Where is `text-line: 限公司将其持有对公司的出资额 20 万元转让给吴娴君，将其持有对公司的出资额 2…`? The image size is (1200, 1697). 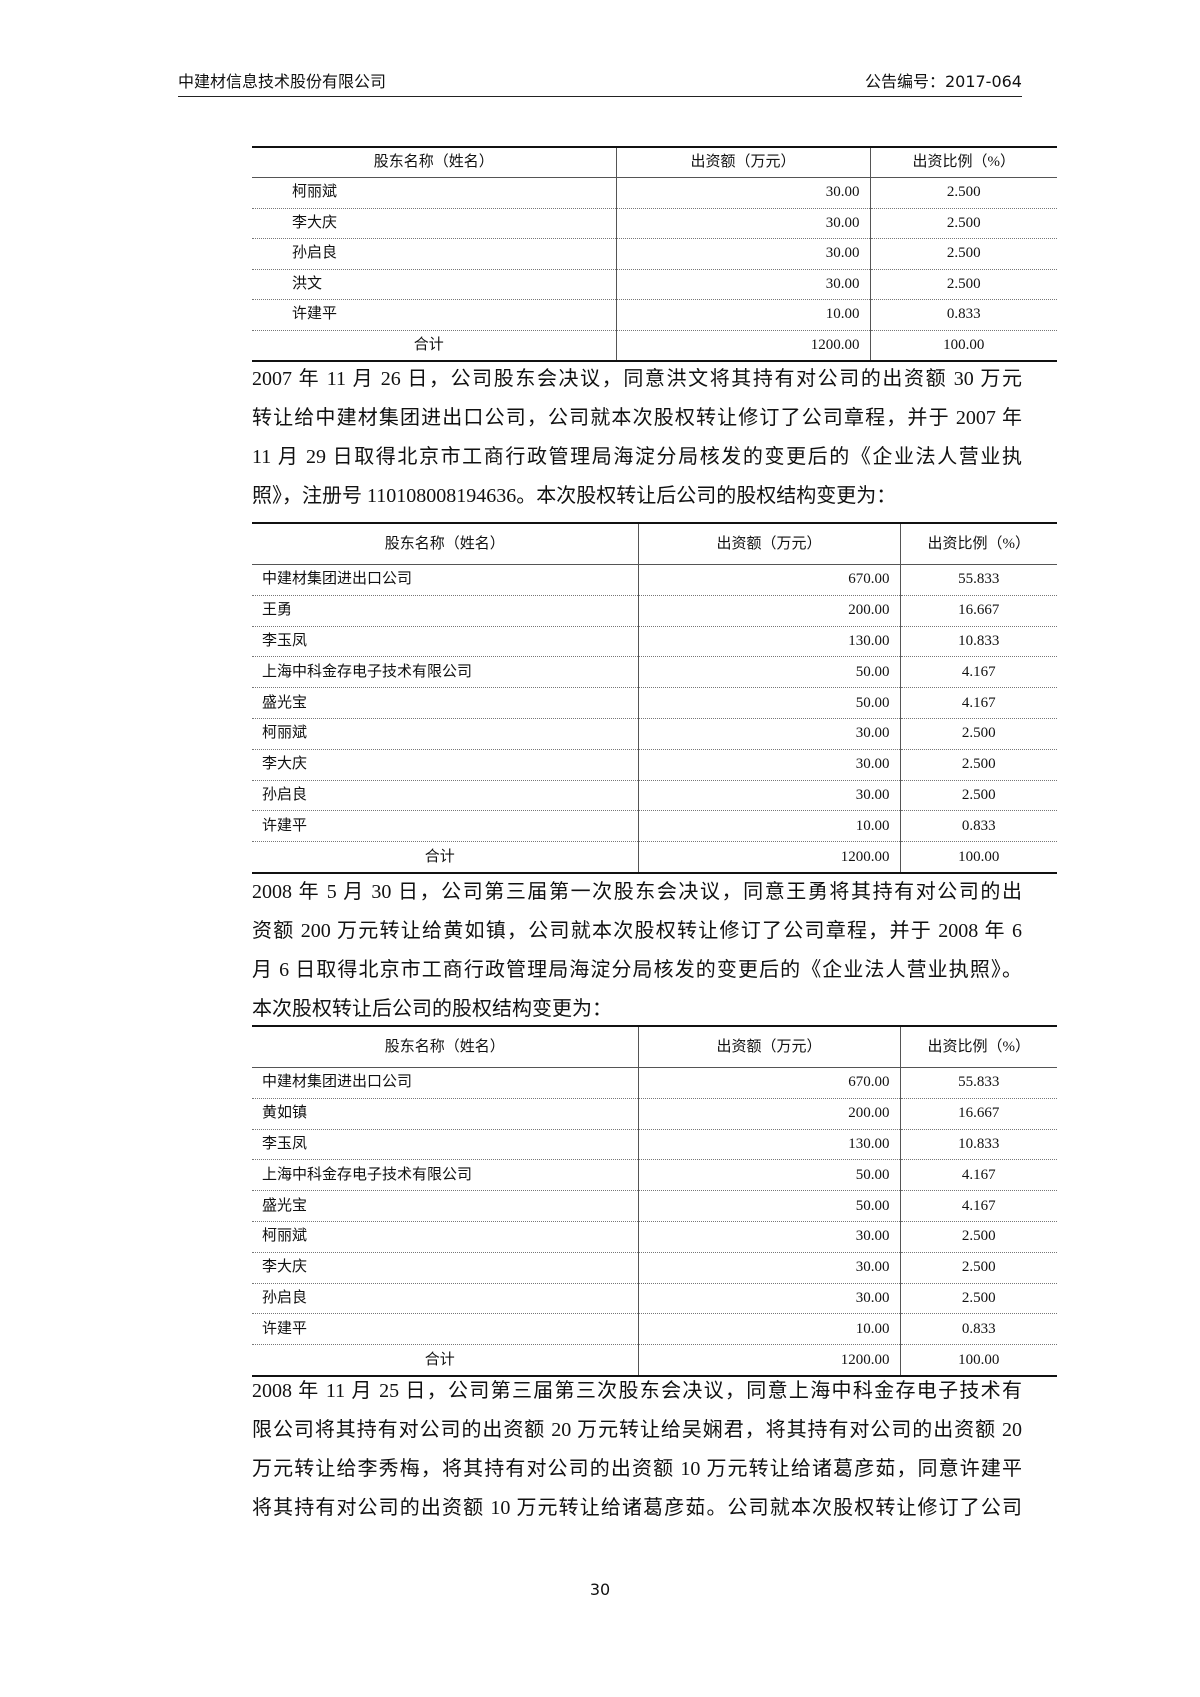
text-line: 限公司将其持有对公司的出资额 20 万元转让给吴娴君，将其持有对公司的出资额 2… is located at coordinates (637, 1430).